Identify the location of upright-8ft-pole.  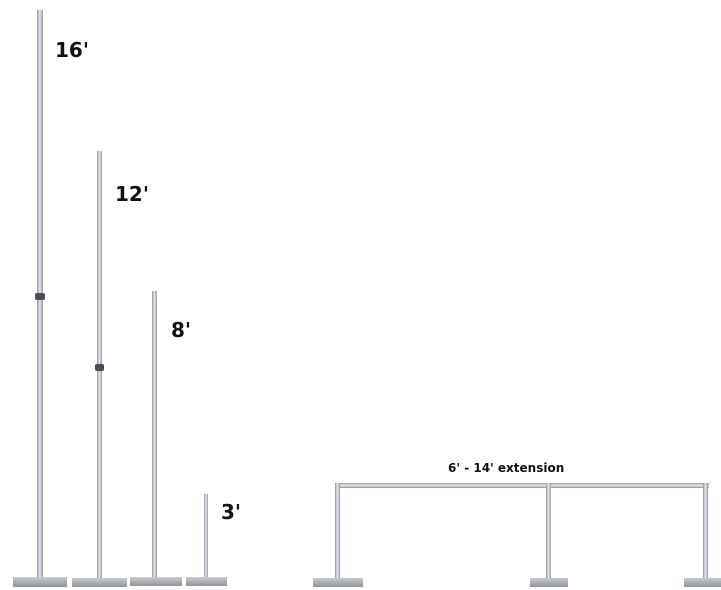
(154, 434).